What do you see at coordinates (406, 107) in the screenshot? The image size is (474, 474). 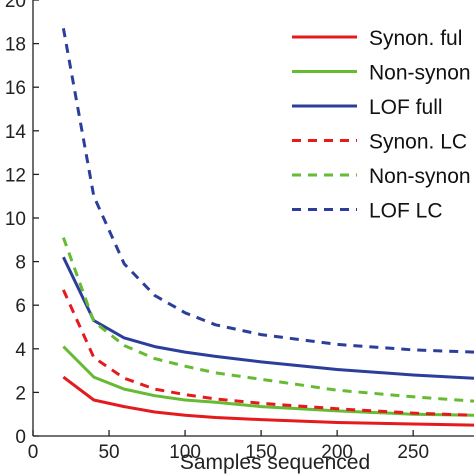 I see `legend-label: LOF full` at bounding box center [406, 107].